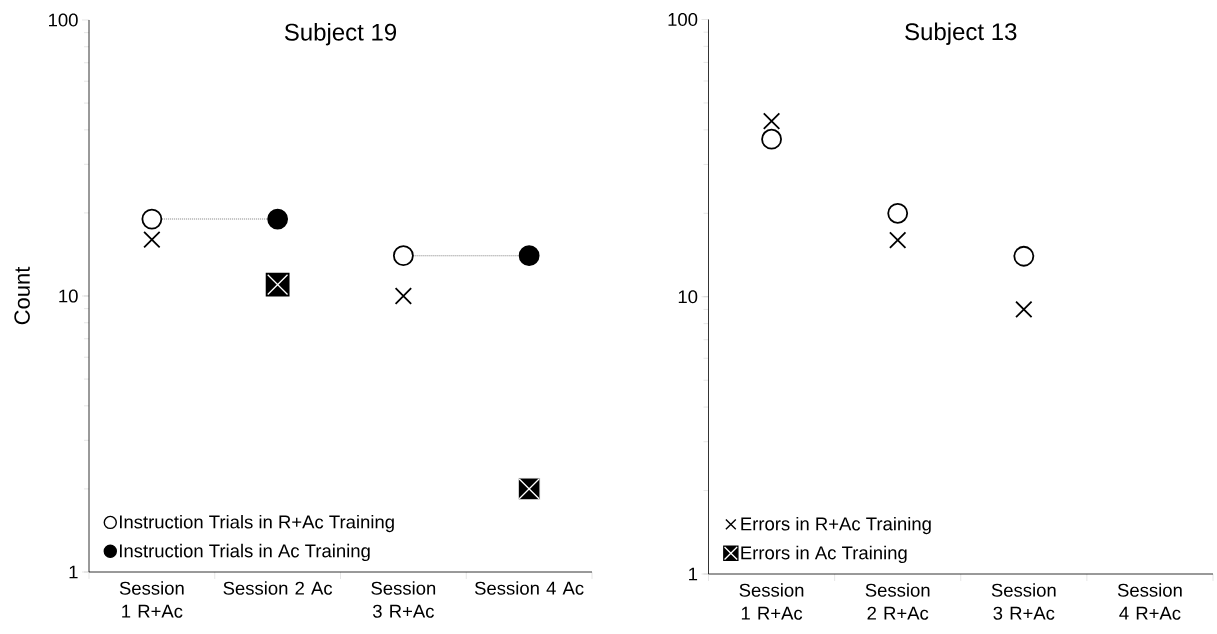 Image resolution: width=1217 pixels, height=634 pixels. What do you see at coordinates (245, 552) in the screenshot?
I see `legend-label: Instruction Trials in Ac Training` at bounding box center [245, 552].